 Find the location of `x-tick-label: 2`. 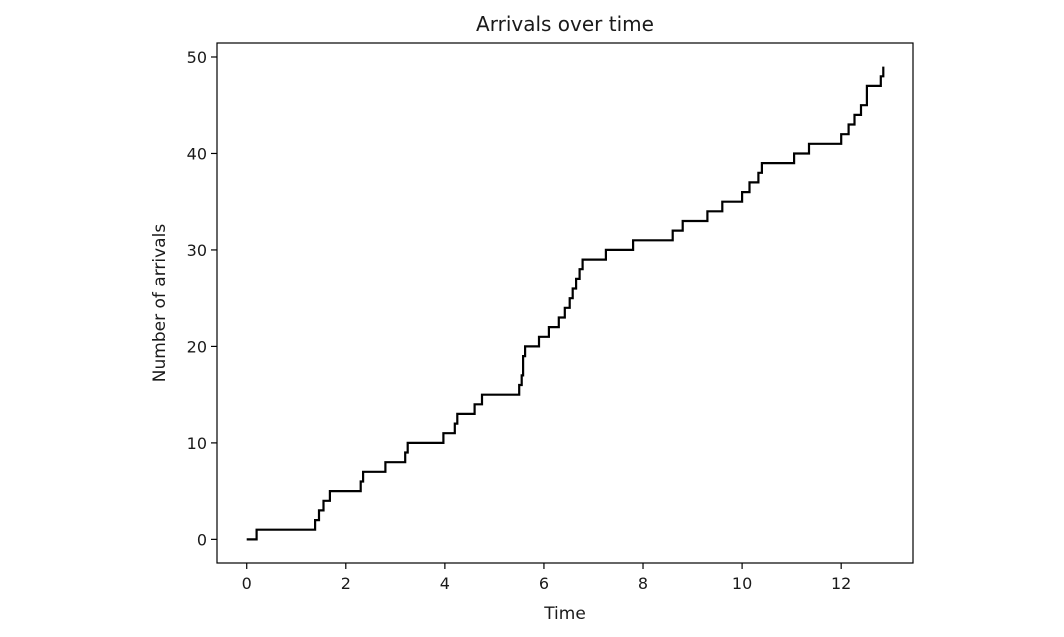

x-tick-label: 2 is located at coordinates (346, 583).